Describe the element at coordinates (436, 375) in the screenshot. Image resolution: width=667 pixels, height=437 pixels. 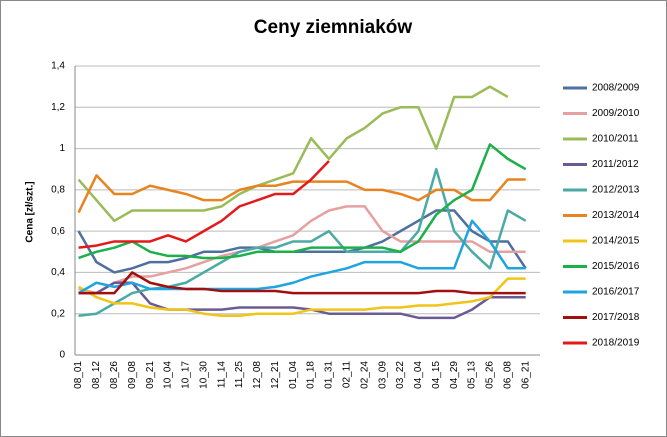
I see `x-tick-label: 04_15` at that location.